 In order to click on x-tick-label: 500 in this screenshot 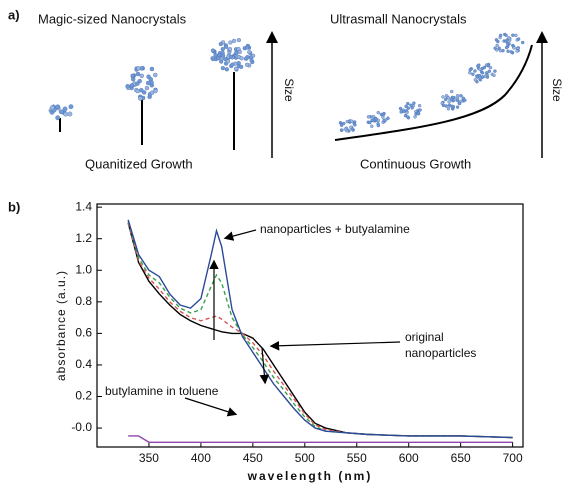, I will do `click(305, 458)`.